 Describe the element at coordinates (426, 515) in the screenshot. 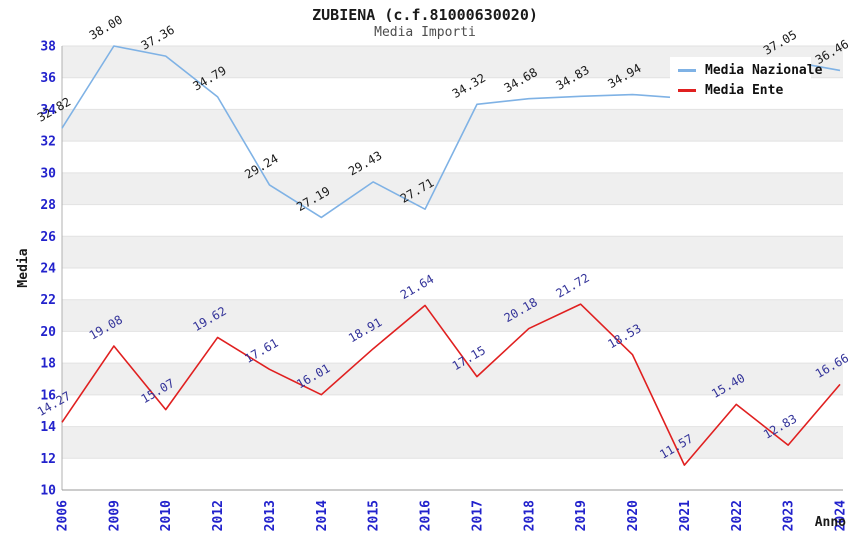

I see `x-tick-label: 2016` at that location.